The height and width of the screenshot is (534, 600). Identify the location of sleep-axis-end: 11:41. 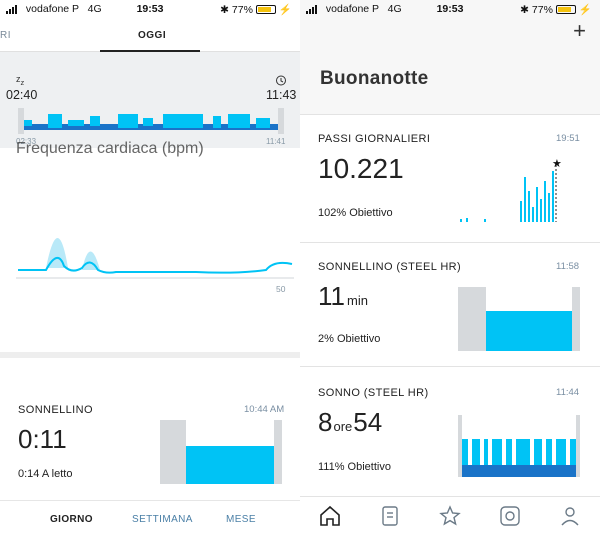
(276, 141).